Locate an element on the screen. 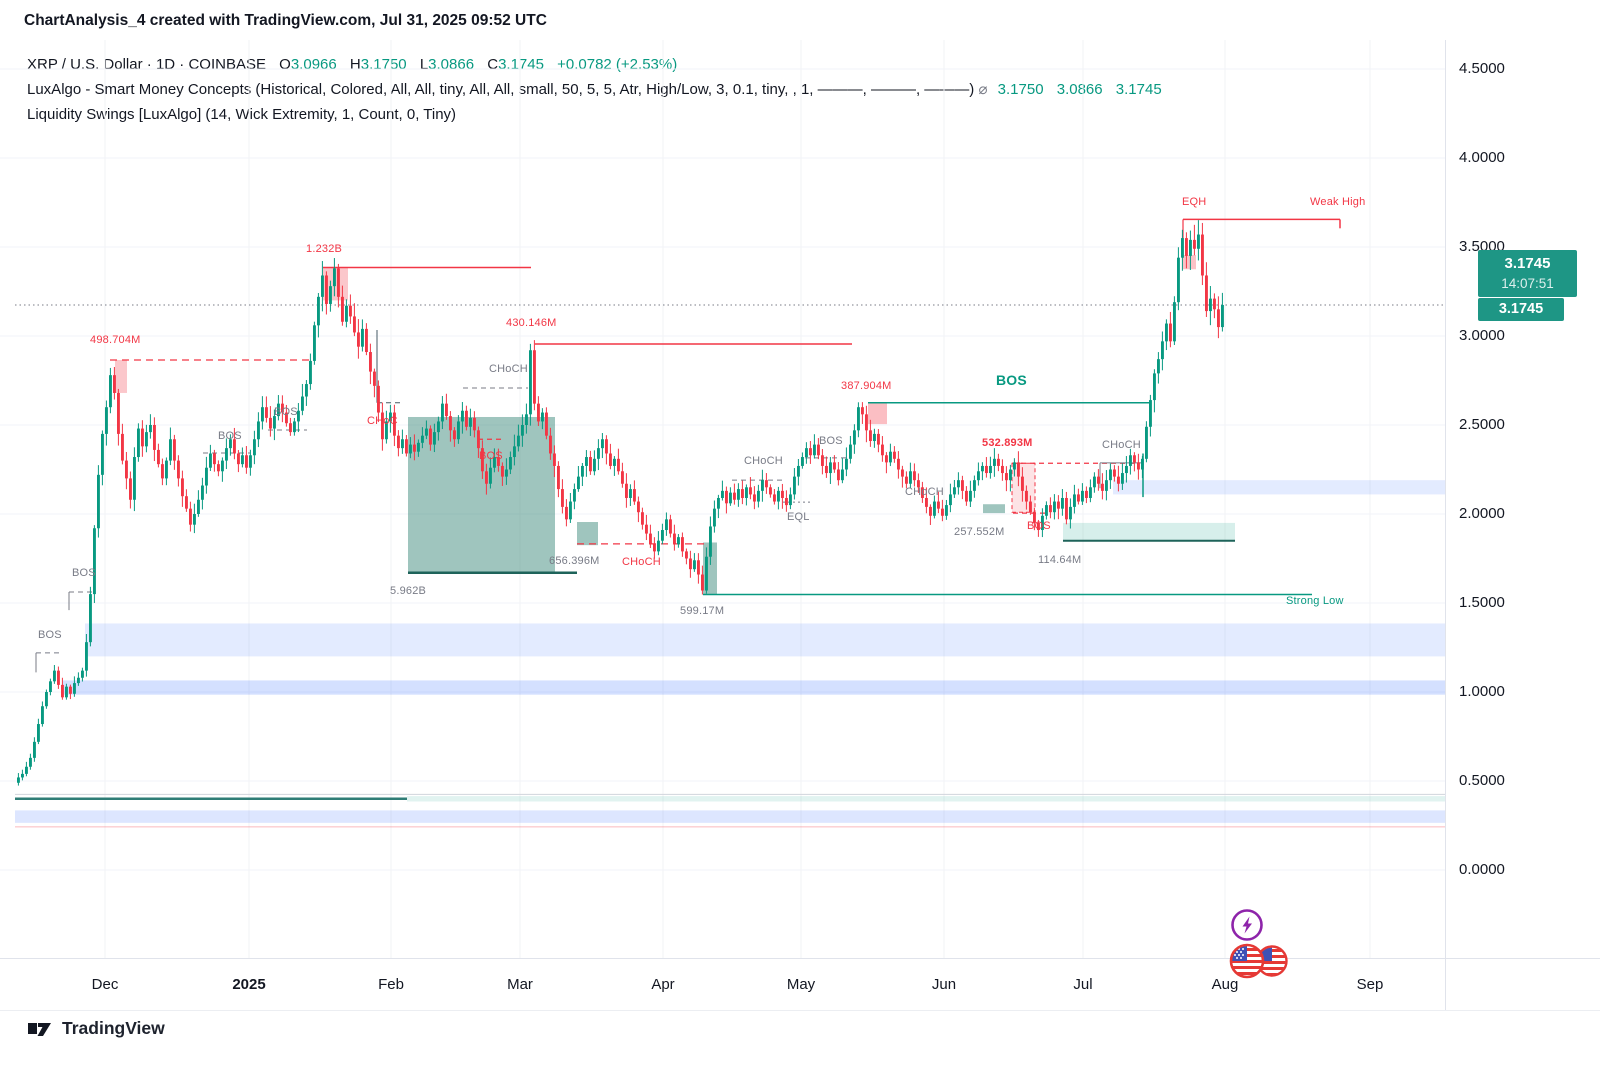 The image size is (1600, 1075). liquidity-band-2.1 is located at coordinates (1279, 487).